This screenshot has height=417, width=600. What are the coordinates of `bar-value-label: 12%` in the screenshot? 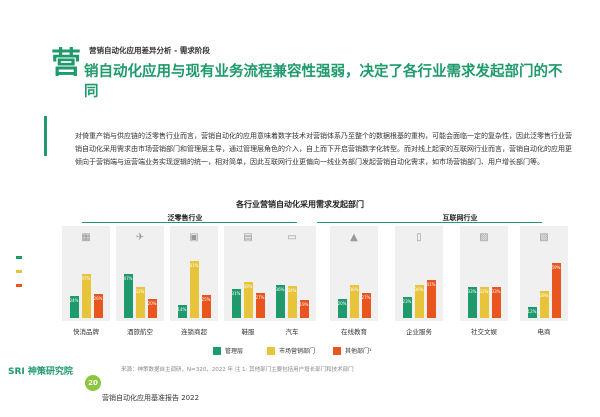 It's located at (532, 311).